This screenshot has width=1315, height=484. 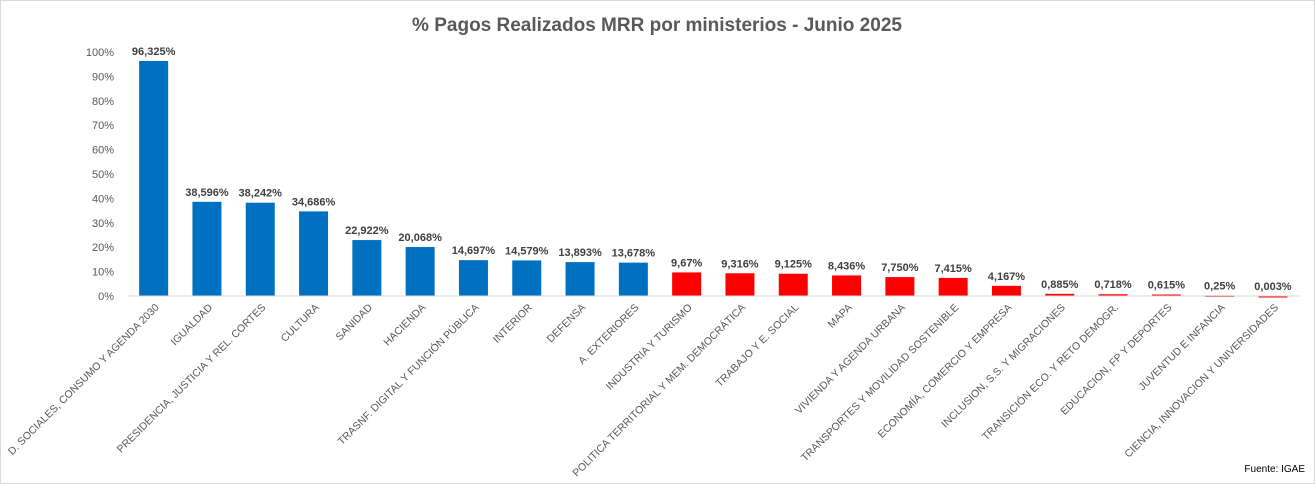 I want to click on data-label: 8,436%, so click(x=847, y=266).